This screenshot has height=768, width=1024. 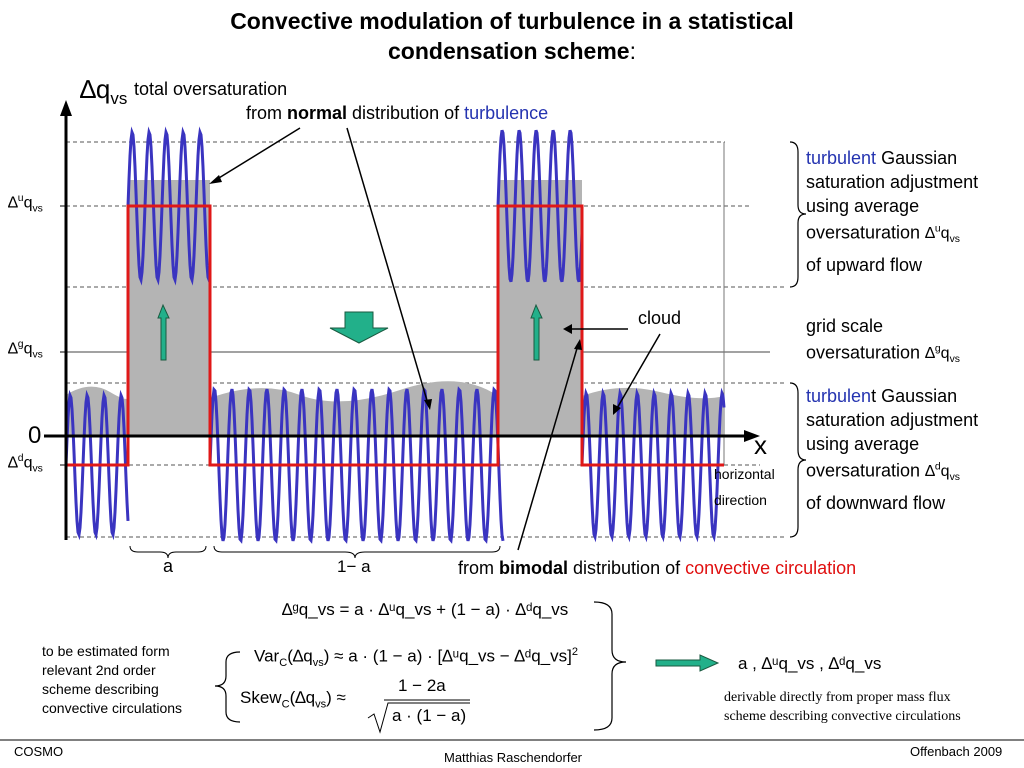 I want to click on cloud-label: cloud, so click(x=660, y=318).